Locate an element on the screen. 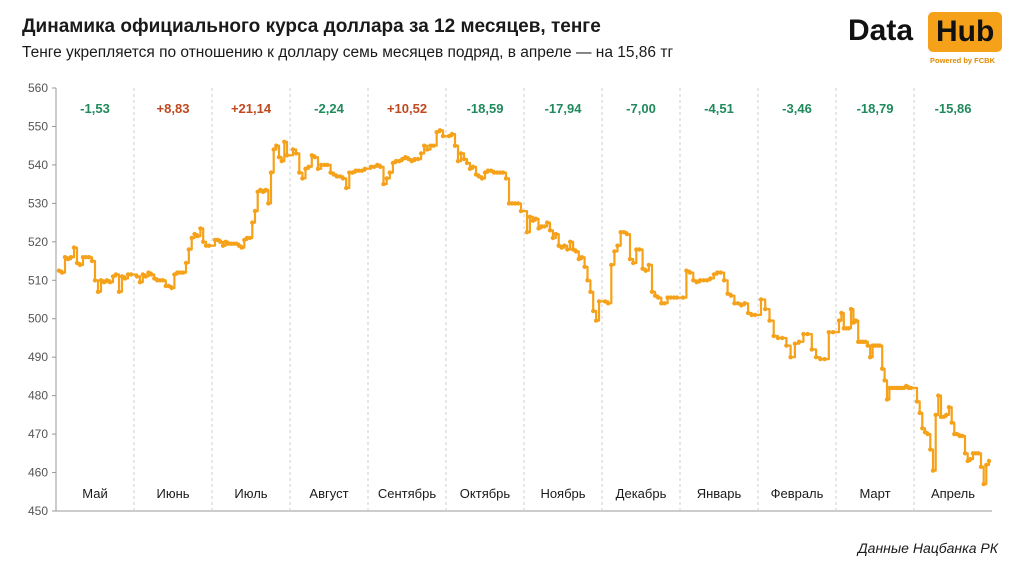 The height and width of the screenshot is (576, 1024). monthly-change-label: -15,86 is located at coordinates (953, 108).